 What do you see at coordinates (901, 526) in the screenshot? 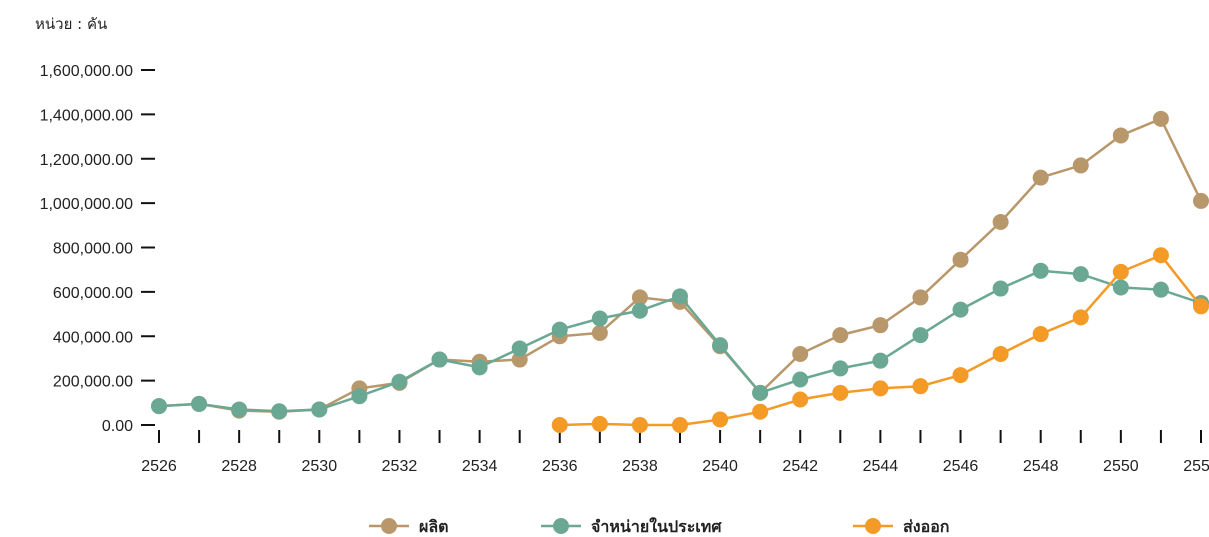
I see `legend-item: ส่งออก` at bounding box center [901, 526].